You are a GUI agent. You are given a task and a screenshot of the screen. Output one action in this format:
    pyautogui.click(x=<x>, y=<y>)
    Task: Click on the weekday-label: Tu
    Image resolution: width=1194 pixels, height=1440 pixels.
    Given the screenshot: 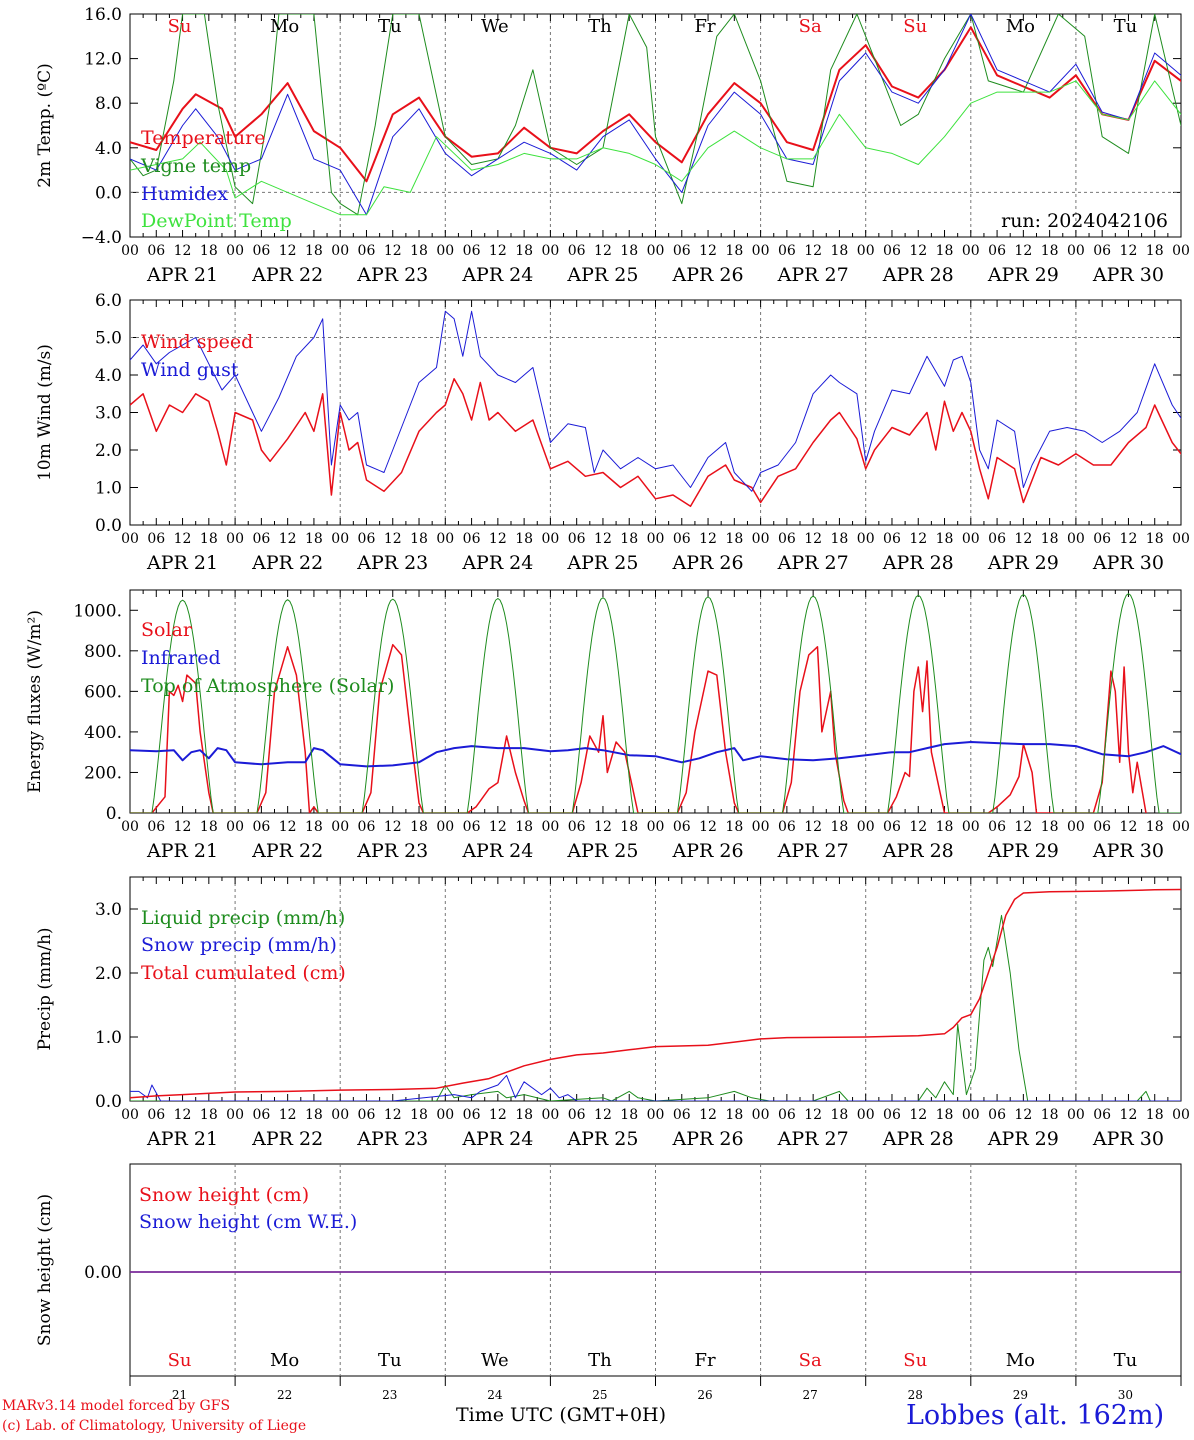 What is the action you would take?
    pyautogui.click(x=1126, y=1360)
    